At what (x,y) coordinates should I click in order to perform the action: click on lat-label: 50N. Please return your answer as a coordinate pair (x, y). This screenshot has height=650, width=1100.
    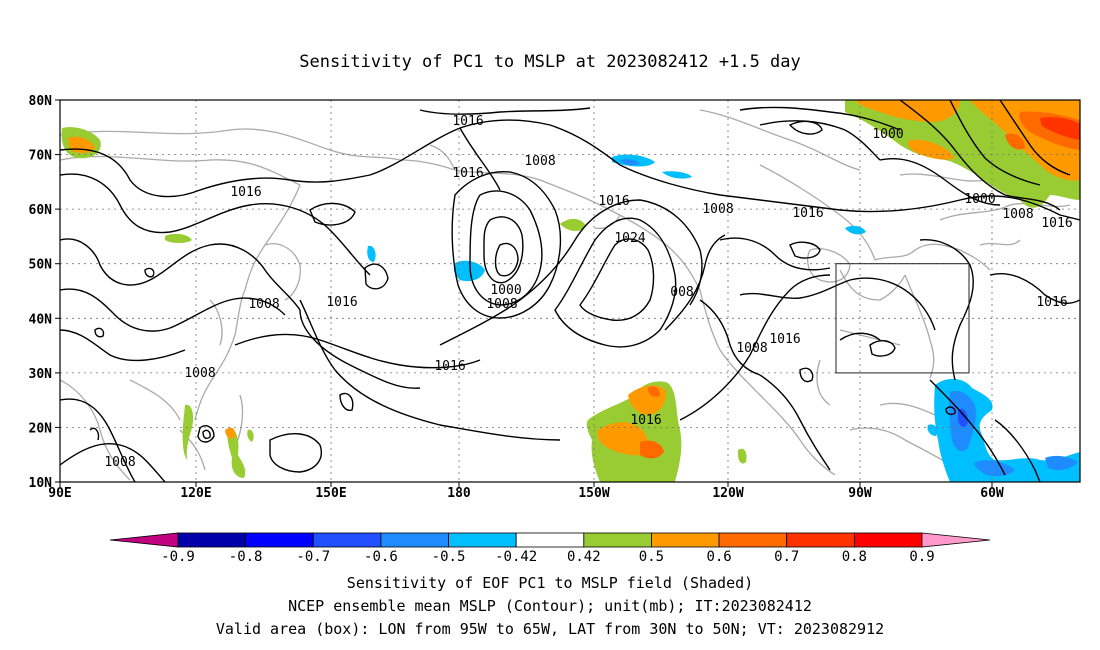
    Looking at the image, I should click on (41, 265).